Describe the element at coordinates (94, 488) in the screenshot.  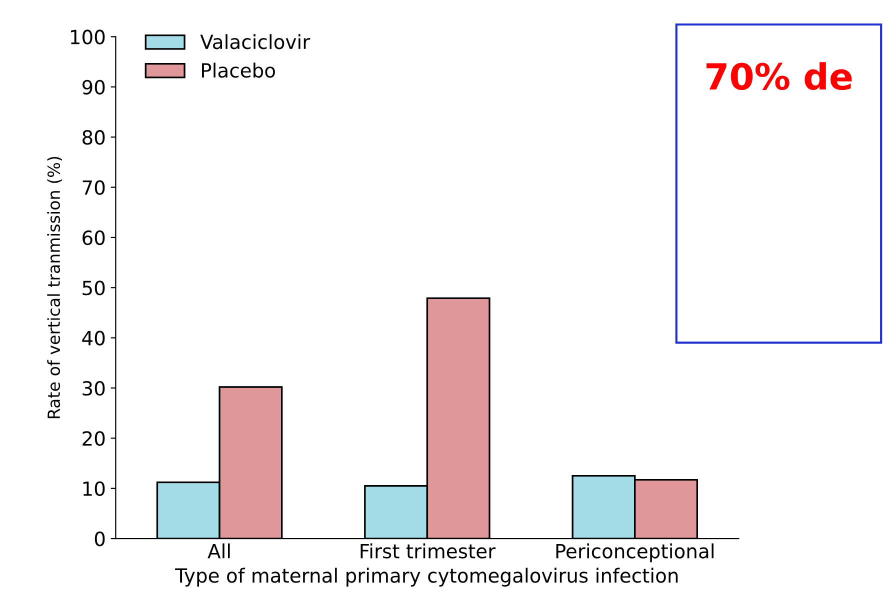
I see `y-tick-label: 10` at that location.